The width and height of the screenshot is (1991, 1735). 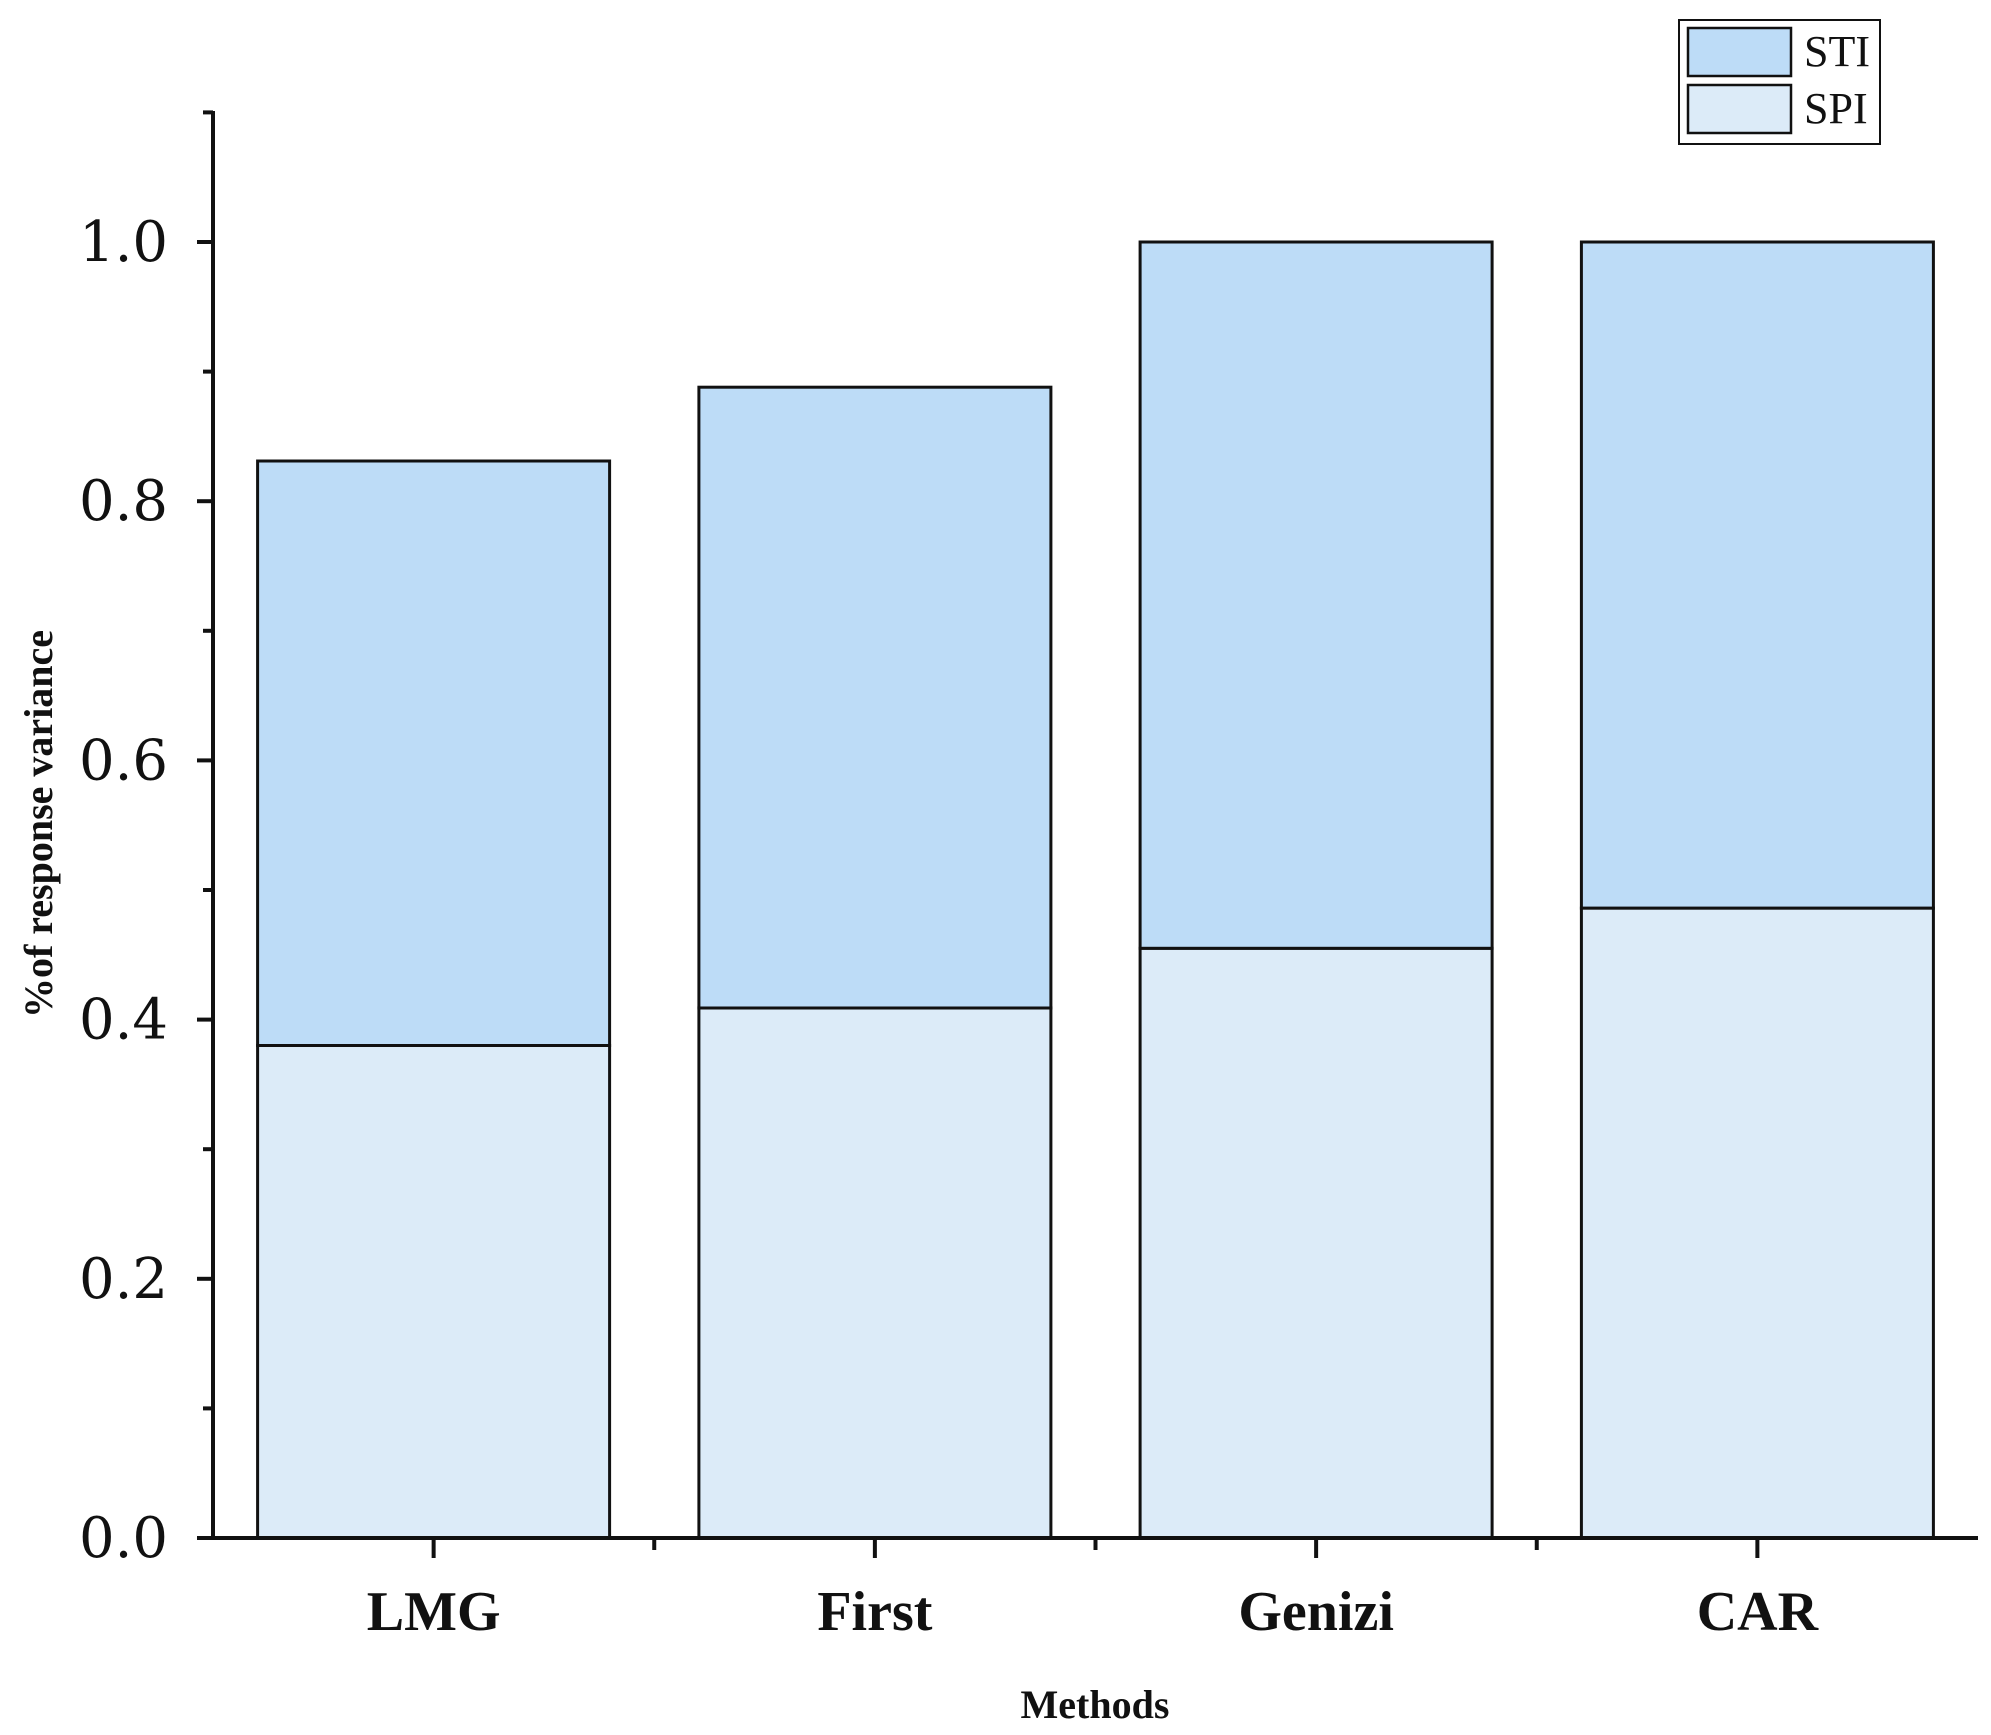 What do you see at coordinates (1316, 1243) in the screenshot?
I see `bar-genizi-spi` at bounding box center [1316, 1243].